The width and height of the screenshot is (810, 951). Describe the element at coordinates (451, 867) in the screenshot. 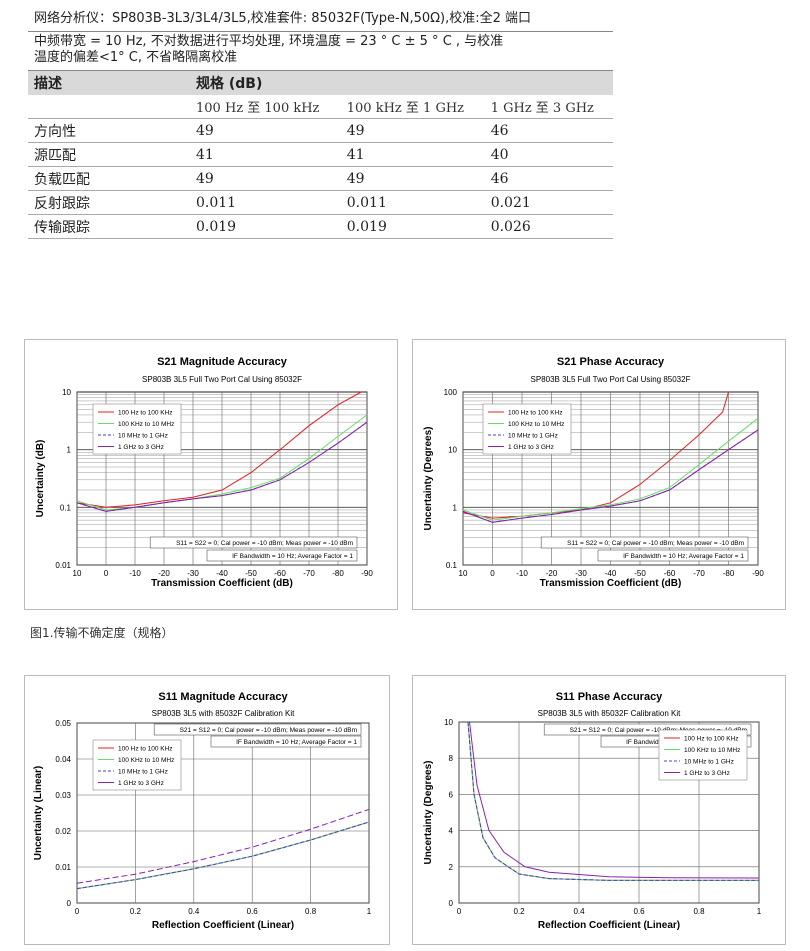

I see `y-tick-label: 2` at that location.